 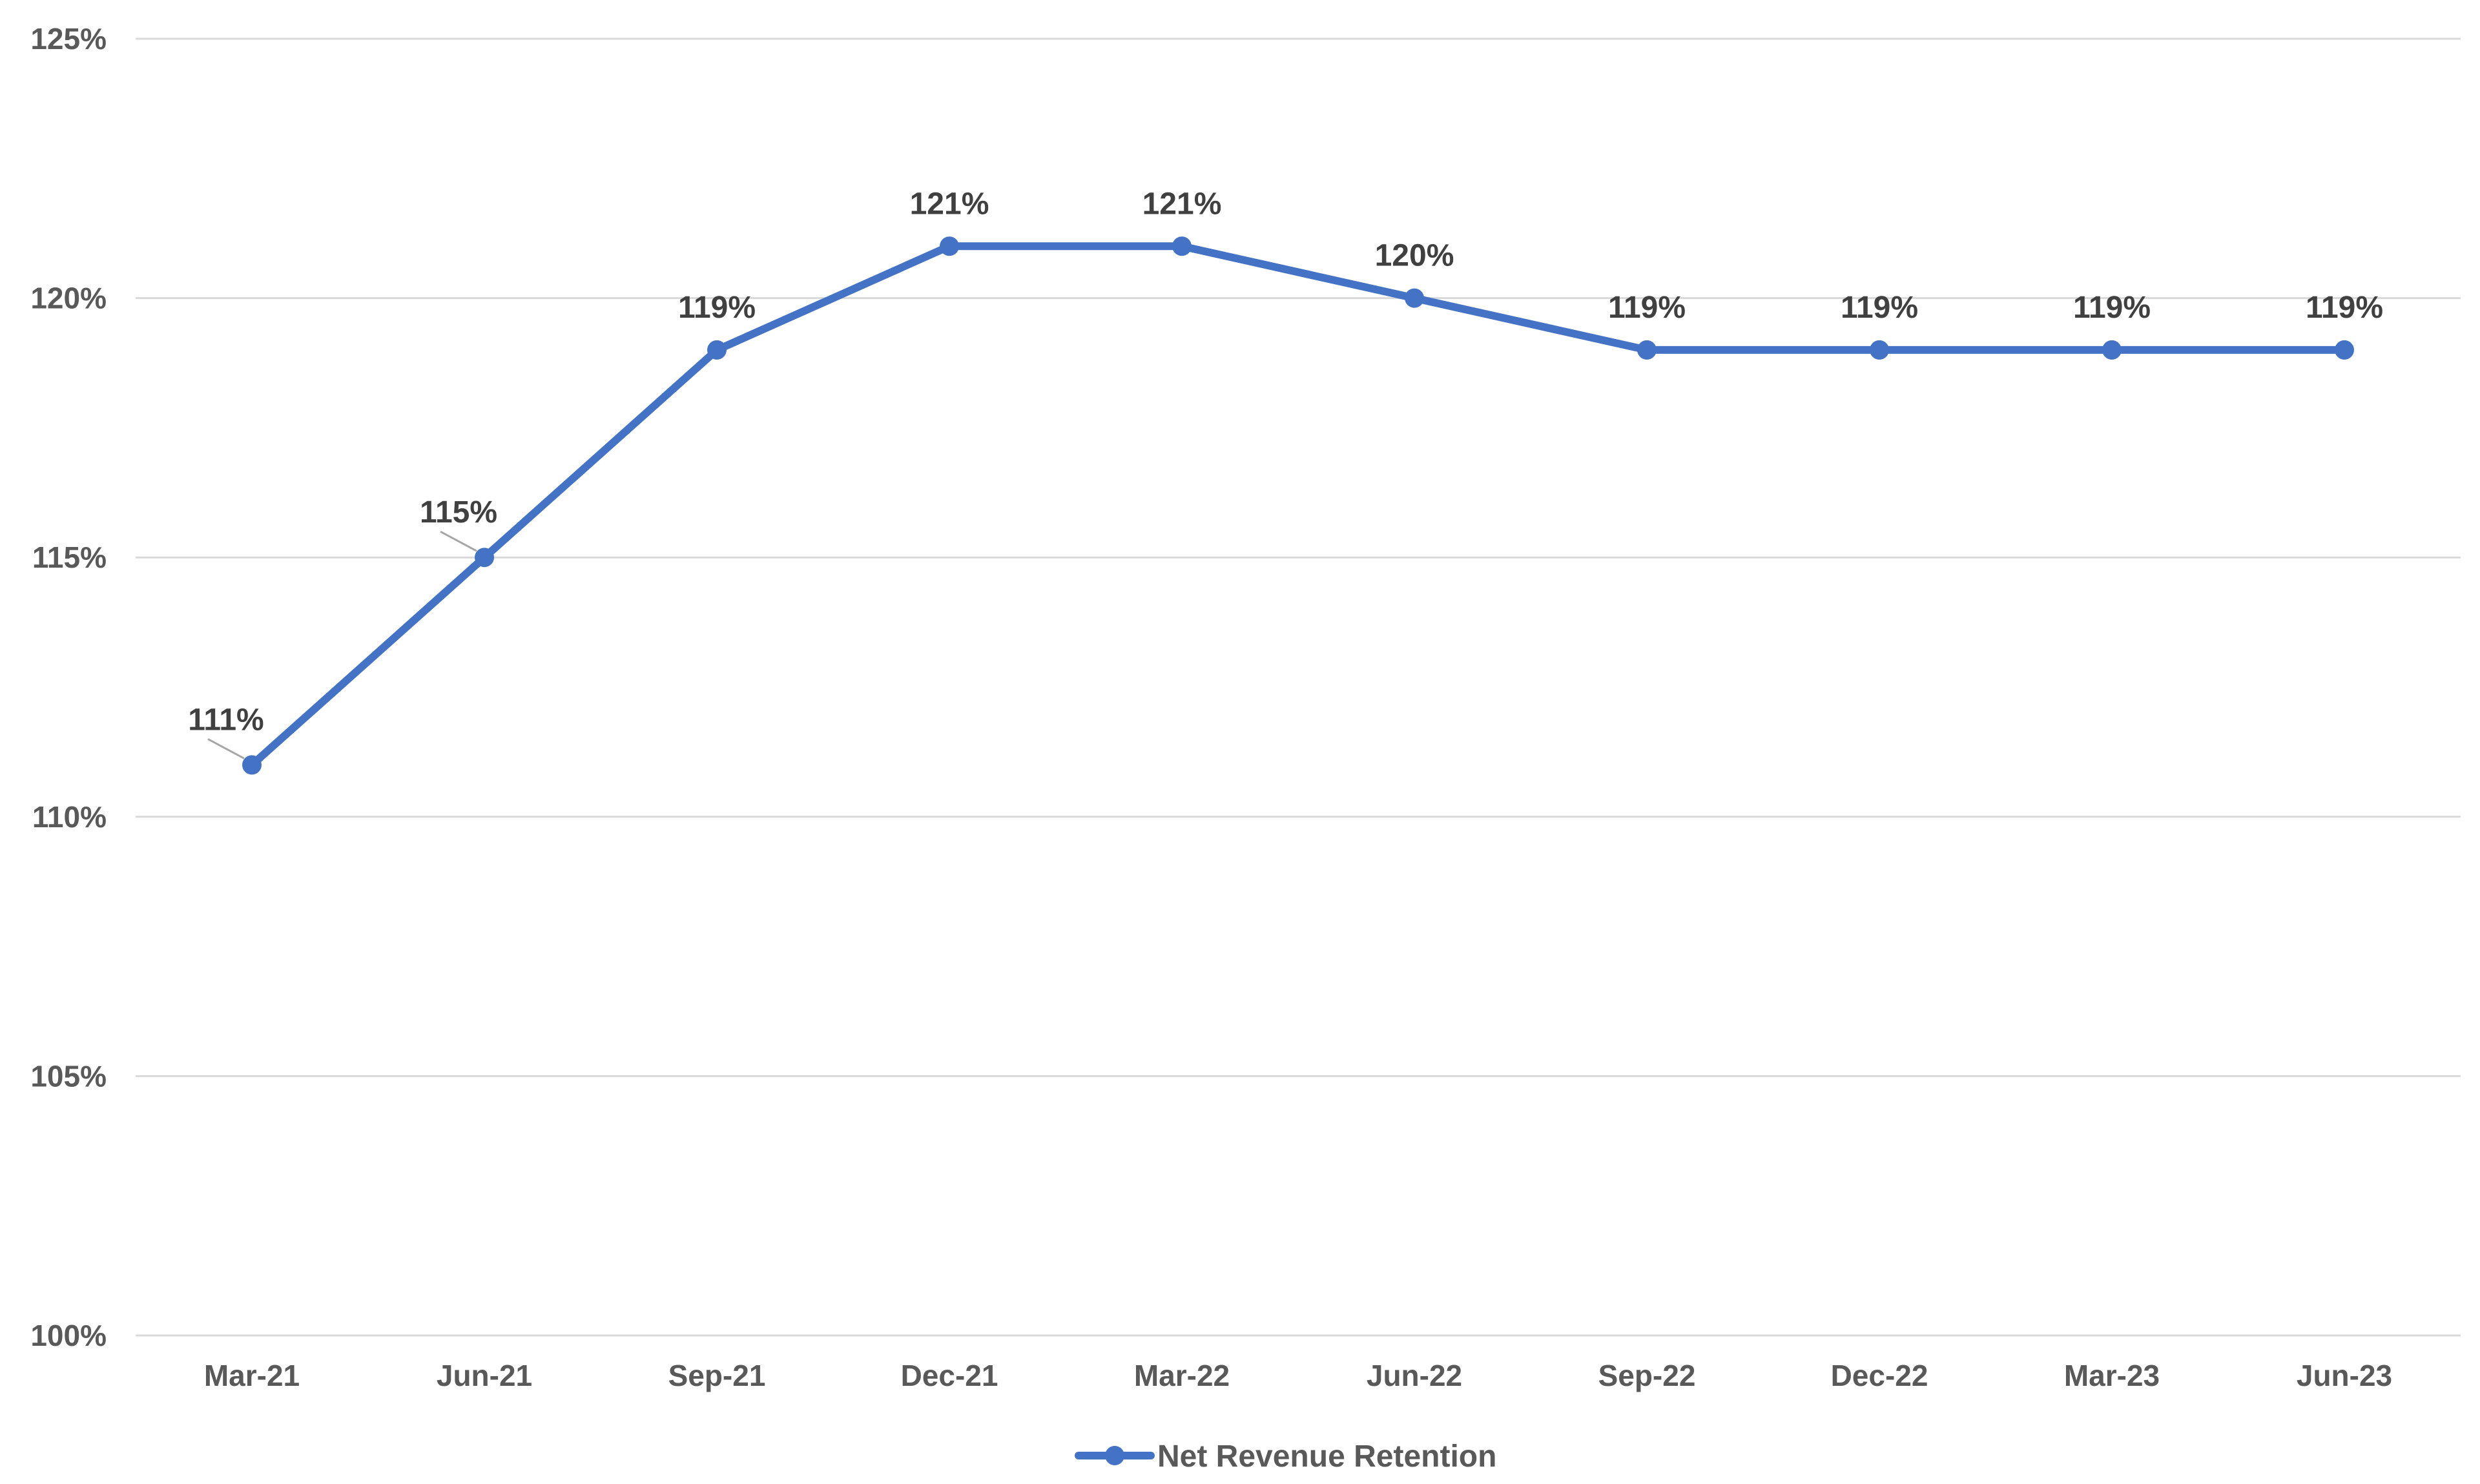 I want to click on data-label: 111%, so click(x=226, y=720).